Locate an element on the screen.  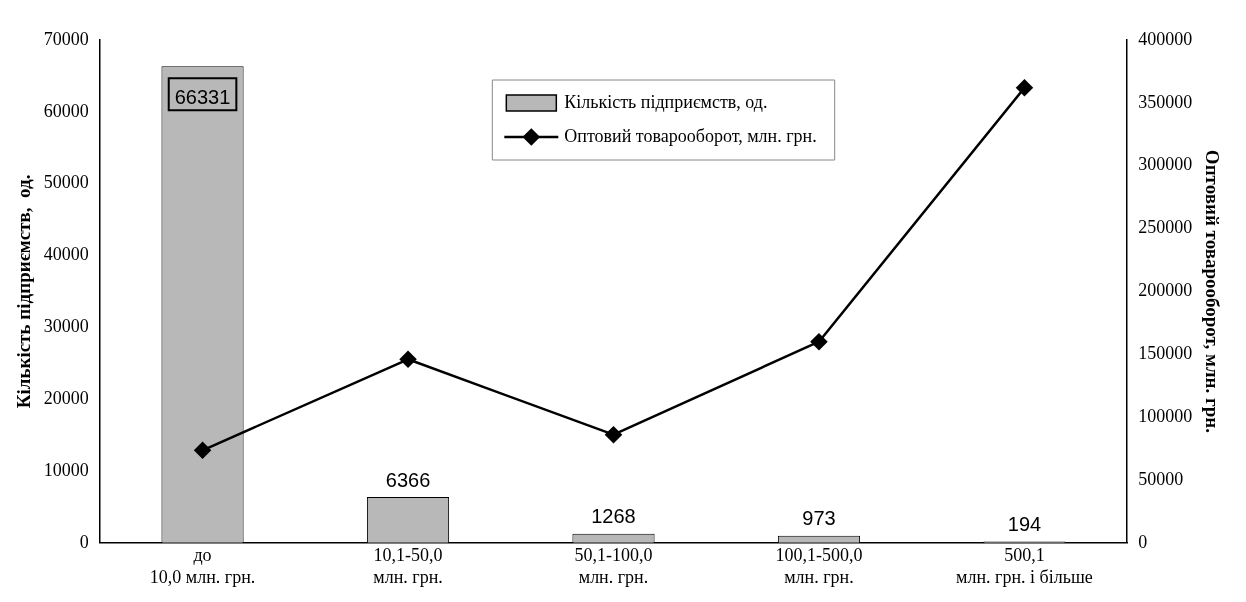
data-label: 6366 is located at coordinates (408, 479).